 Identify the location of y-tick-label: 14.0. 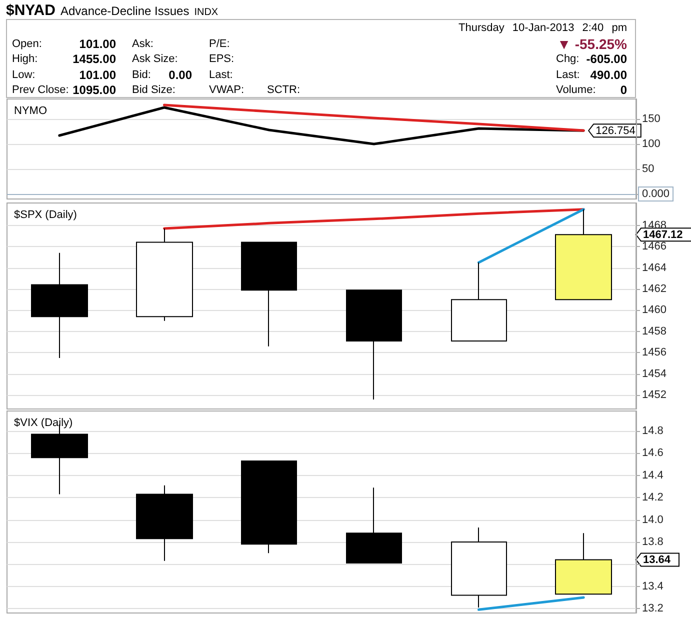
(653, 520).